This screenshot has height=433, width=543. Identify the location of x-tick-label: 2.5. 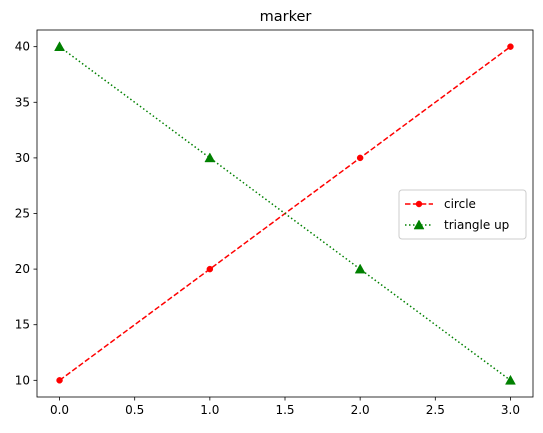
(435, 410).